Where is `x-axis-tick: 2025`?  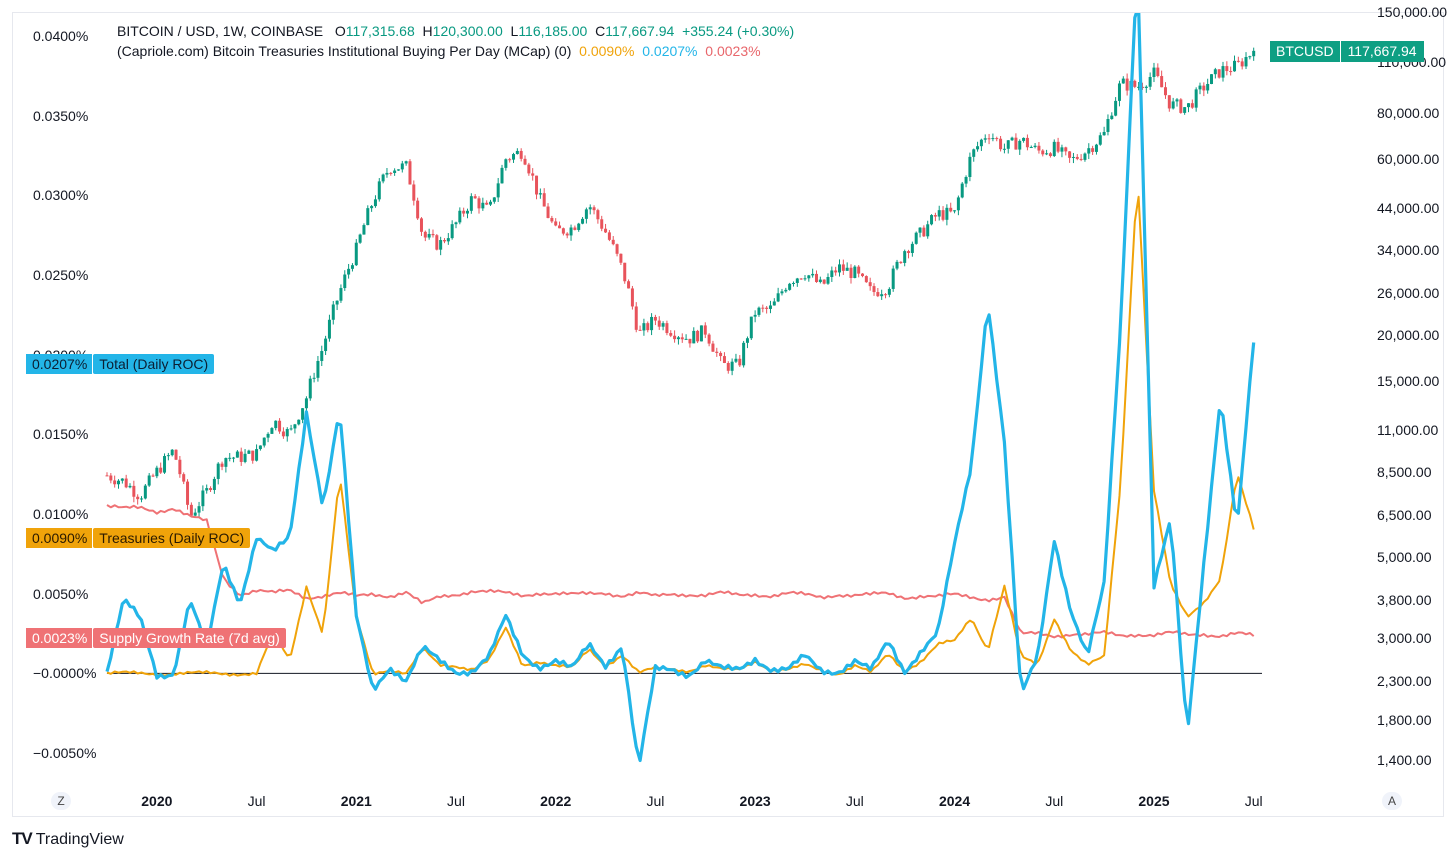
x-axis-tick: 2025 is located at coordinates (1154, 801).